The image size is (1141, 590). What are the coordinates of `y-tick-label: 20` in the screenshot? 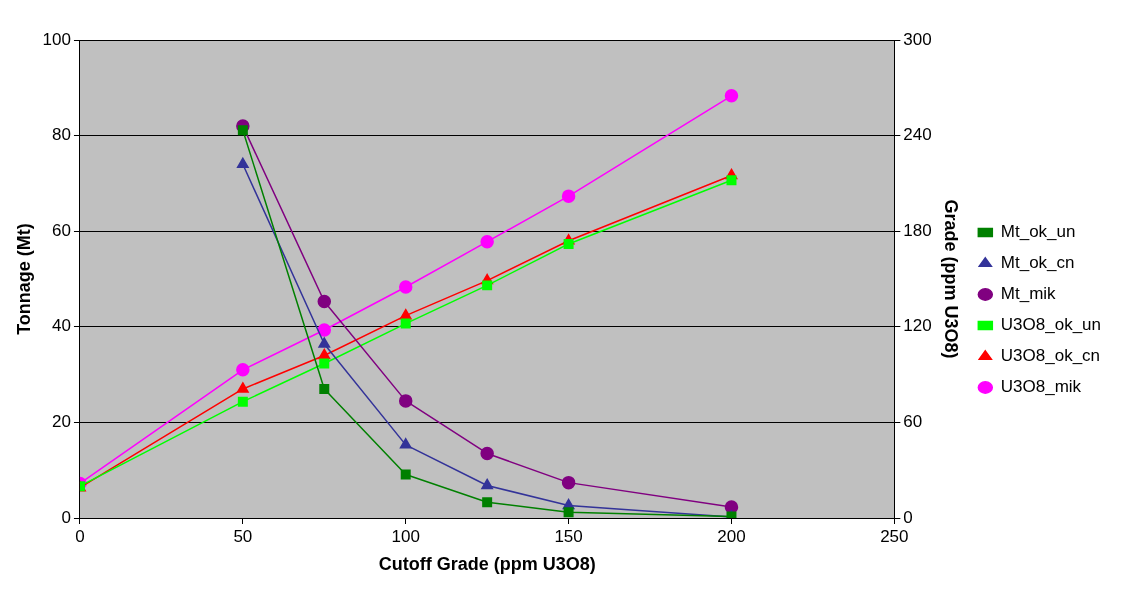 It's located at (61, 422).